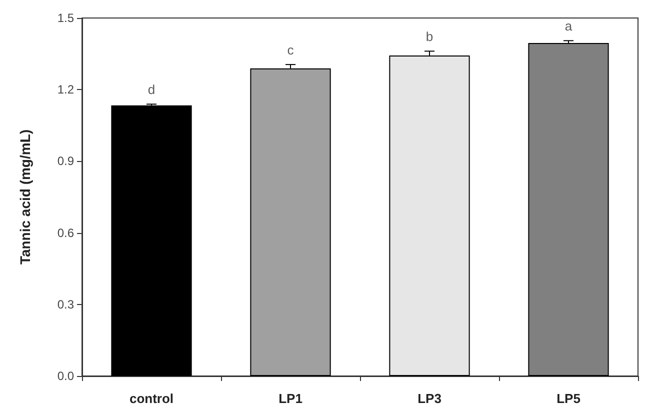  What do you see at coordinates (430, 398) in the screenshot?
I see `x-tick-label: LP3` at bounding box center [430, 398].